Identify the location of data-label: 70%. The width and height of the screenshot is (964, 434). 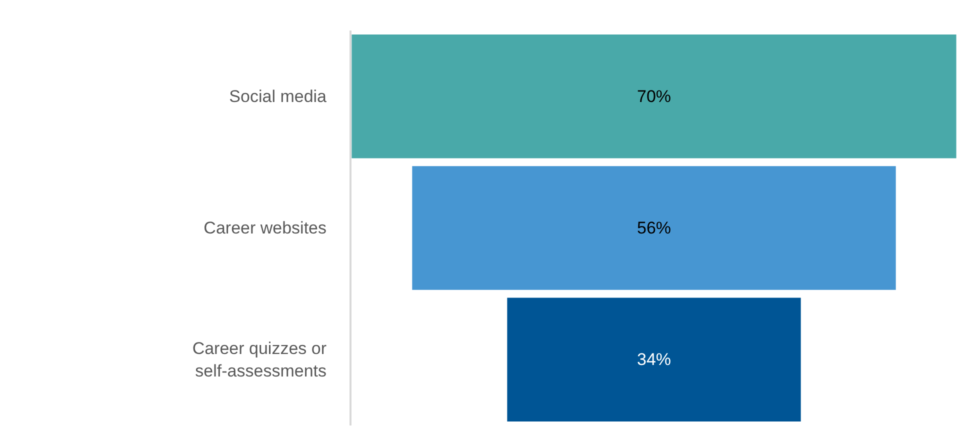
(654, 96).